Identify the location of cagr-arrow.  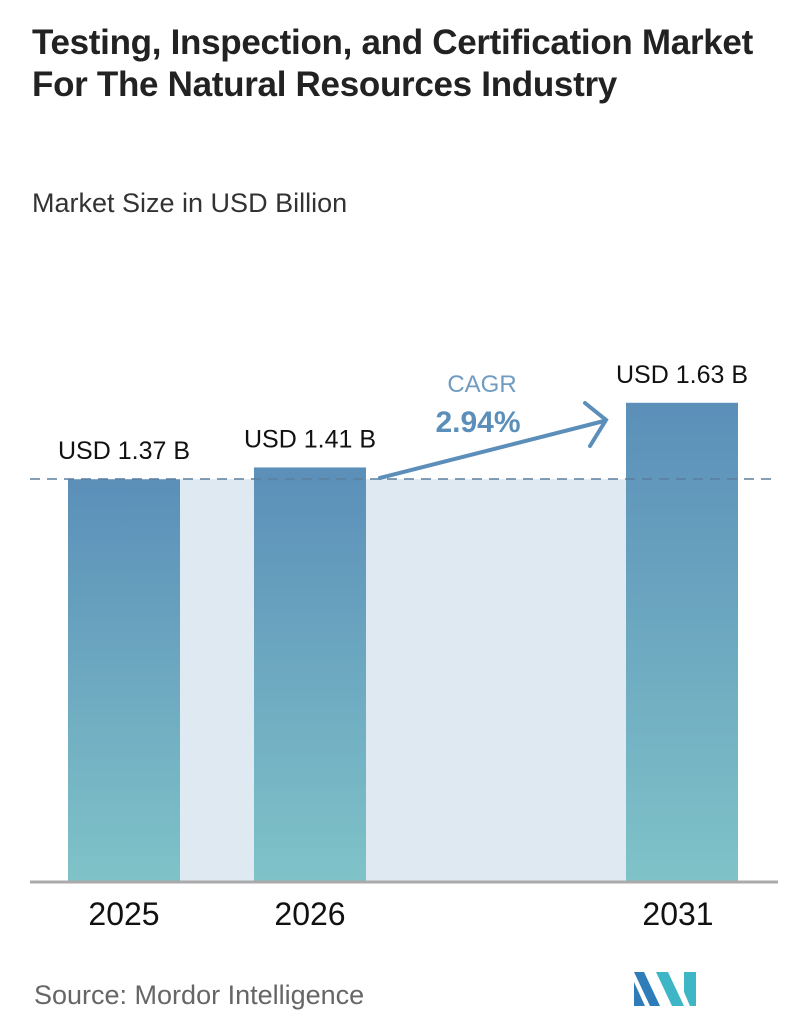
(493, 440).